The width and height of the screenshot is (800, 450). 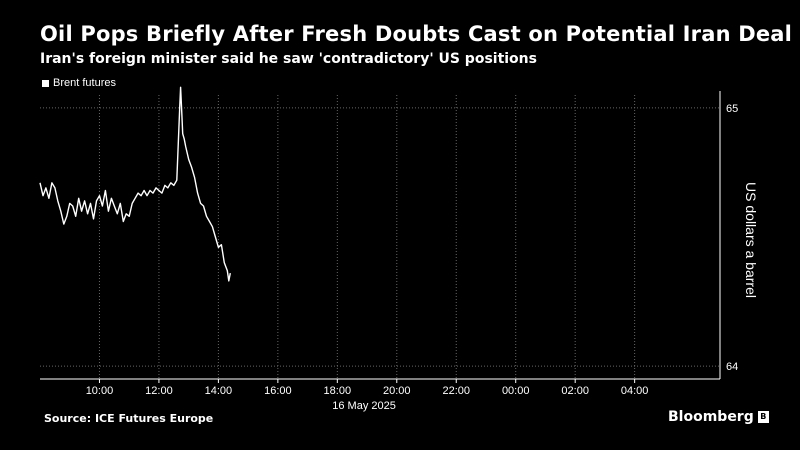 What do you see at coordinates (575, 391) in the screenshot?
I see `x-tick-label: 02:00` at bounding box center [575, 391].